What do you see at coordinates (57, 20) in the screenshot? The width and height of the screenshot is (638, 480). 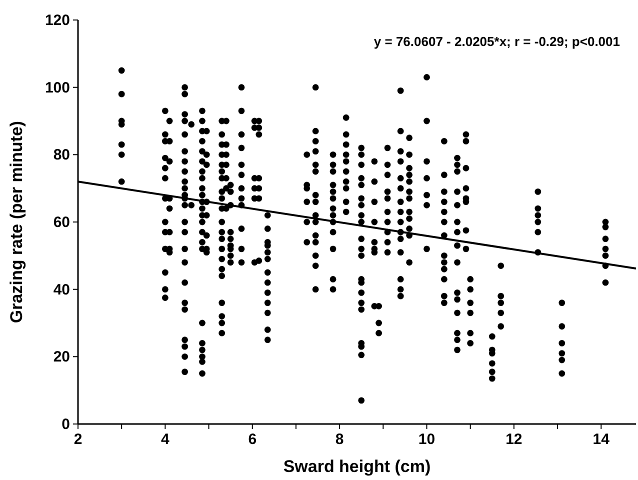 I see `y-tick-label: 120` at bounding box center [57, 20].